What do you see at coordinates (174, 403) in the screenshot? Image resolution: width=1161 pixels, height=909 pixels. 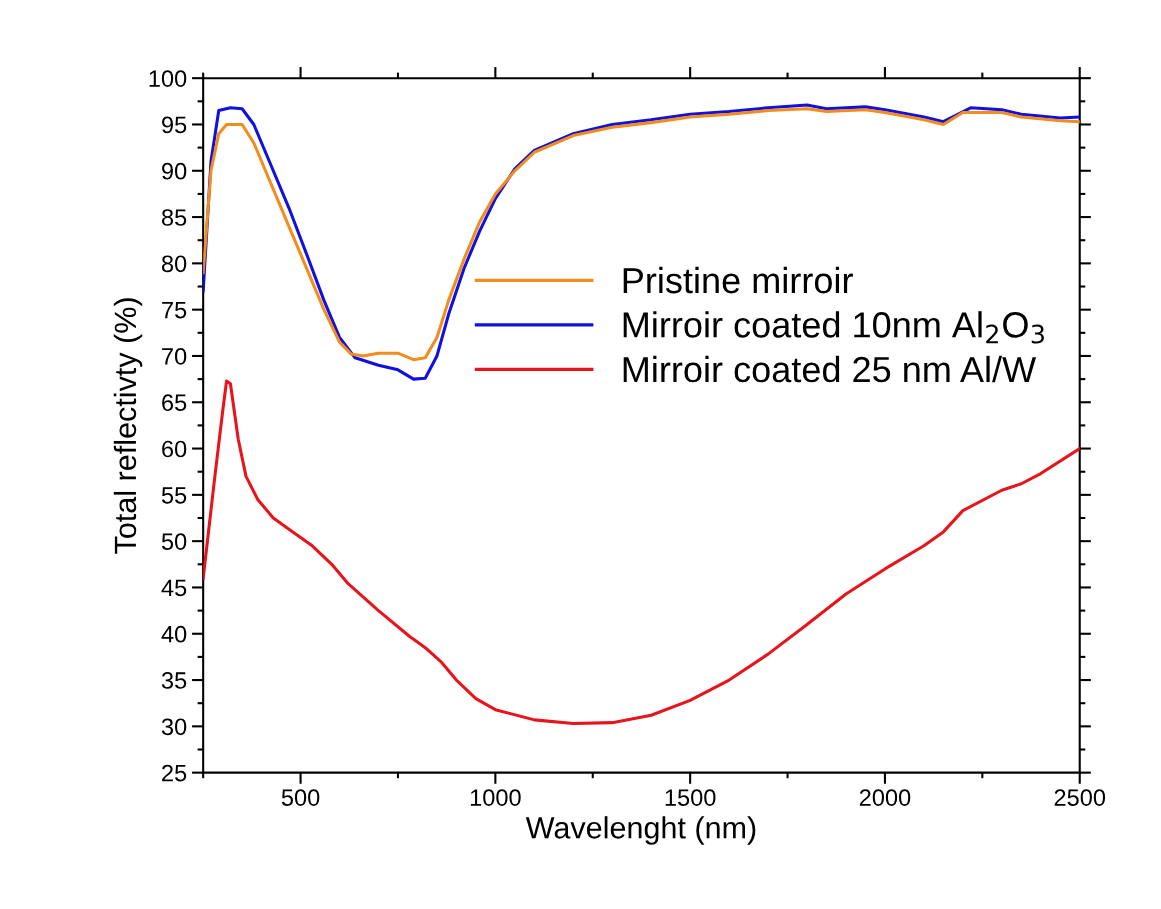 I see `y-tick-label: 65` at bounding box center [174, 403].